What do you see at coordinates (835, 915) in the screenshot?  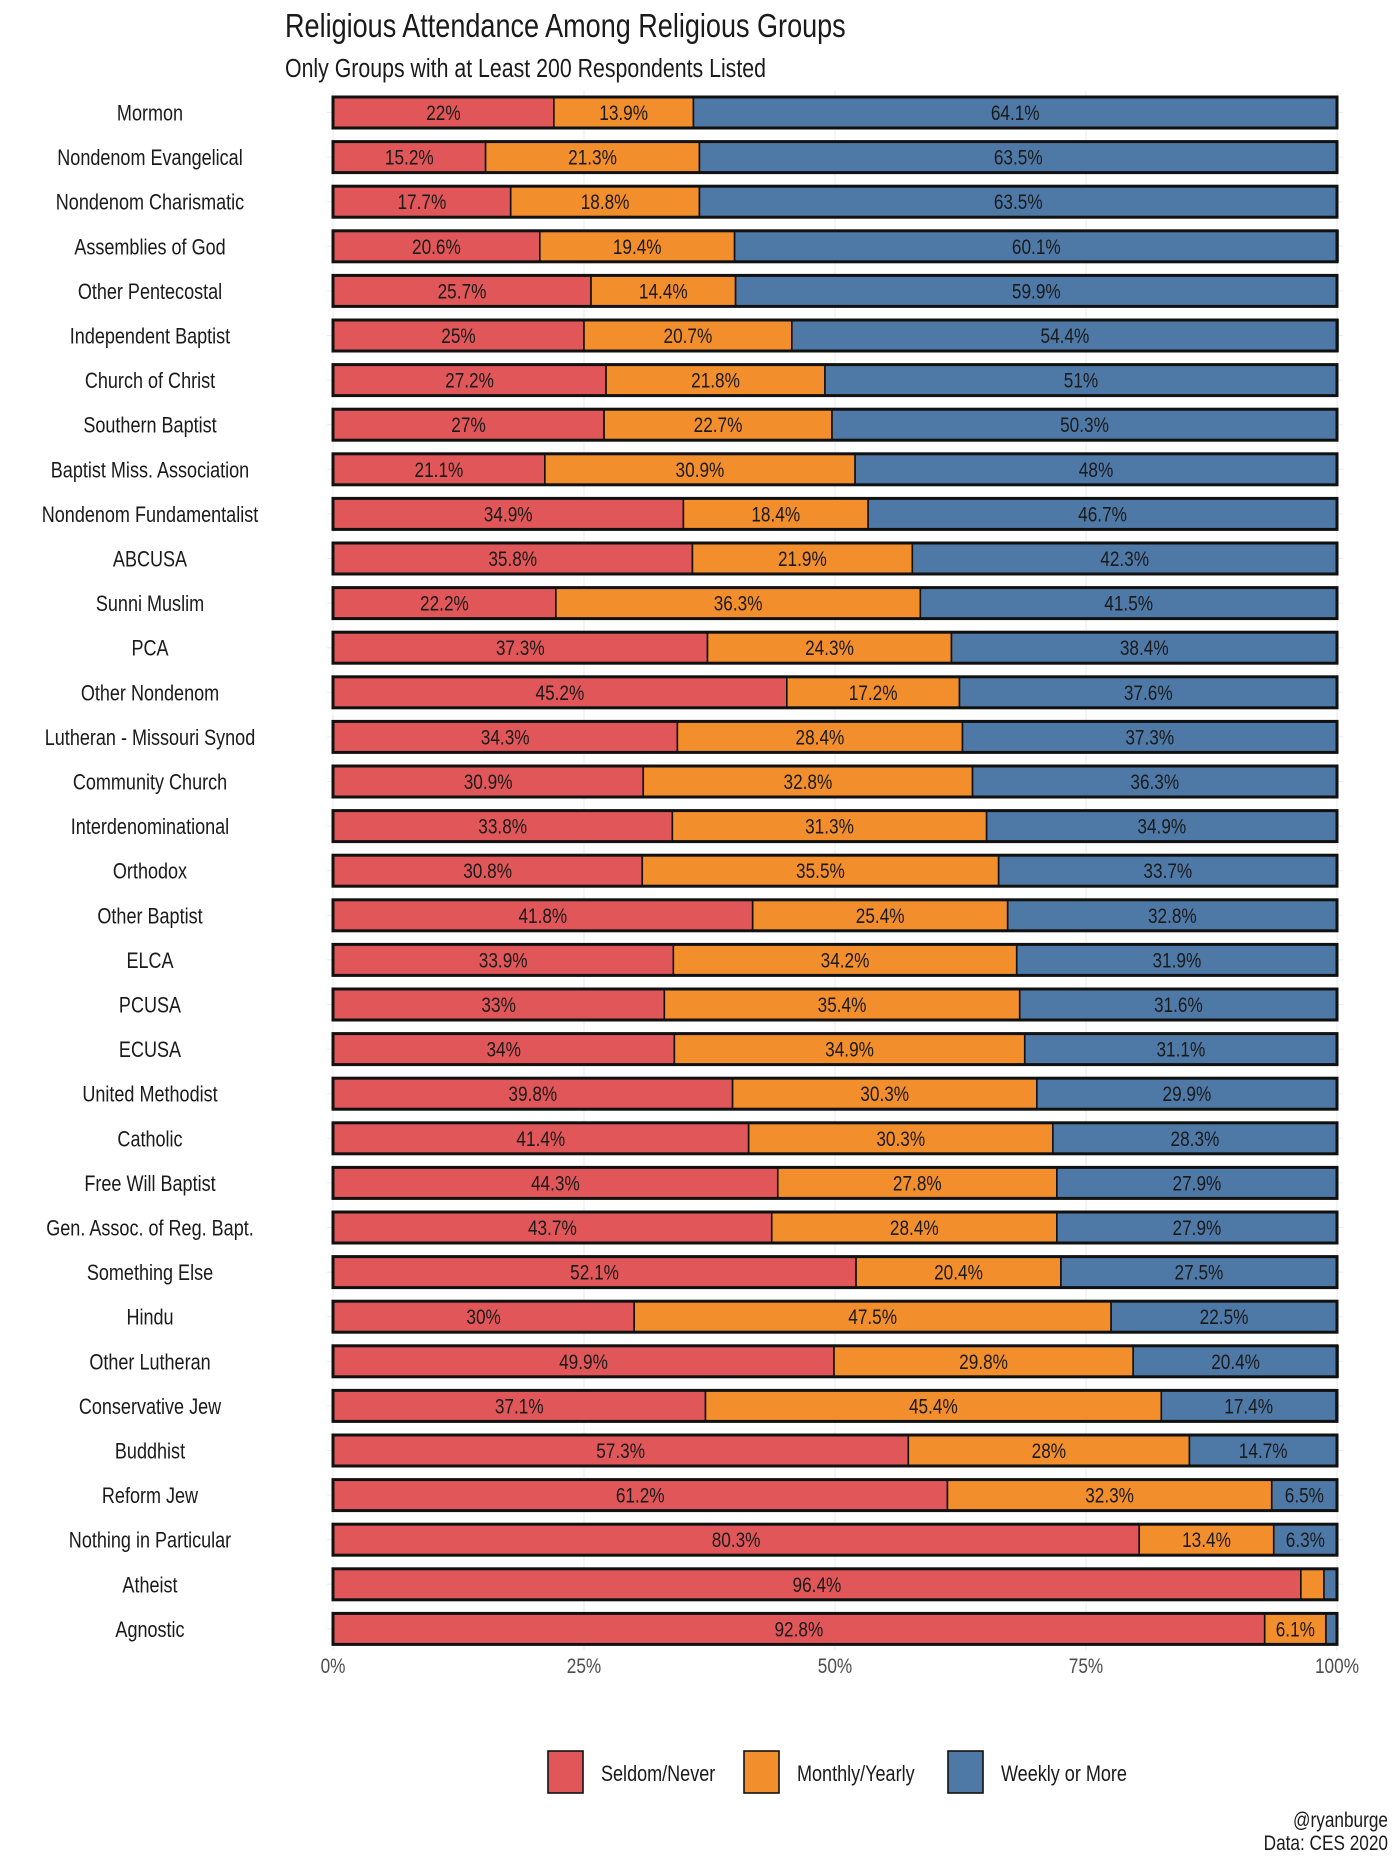 I see `bar-row: 41.8% 25.4% 32.8%` at bounding box center [835, 915].